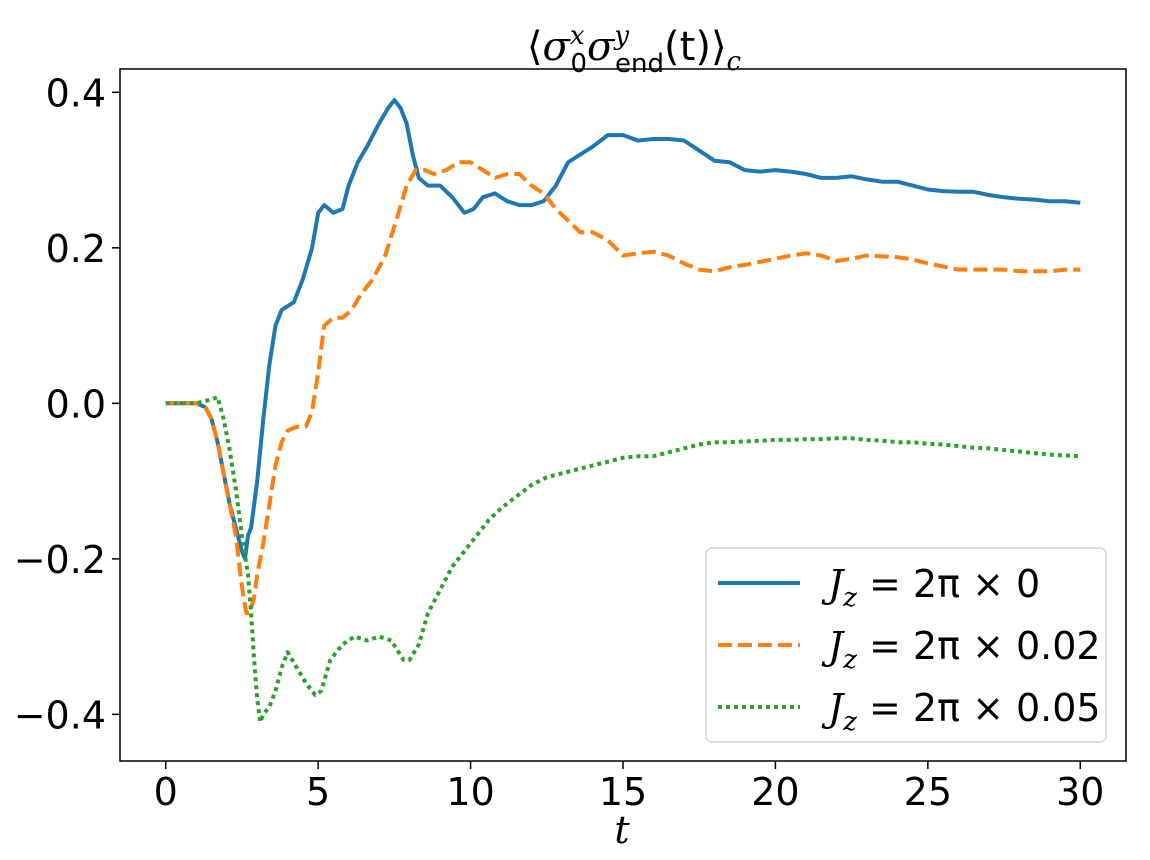  I want to click on title-sub-end: end, so click(639, 64).